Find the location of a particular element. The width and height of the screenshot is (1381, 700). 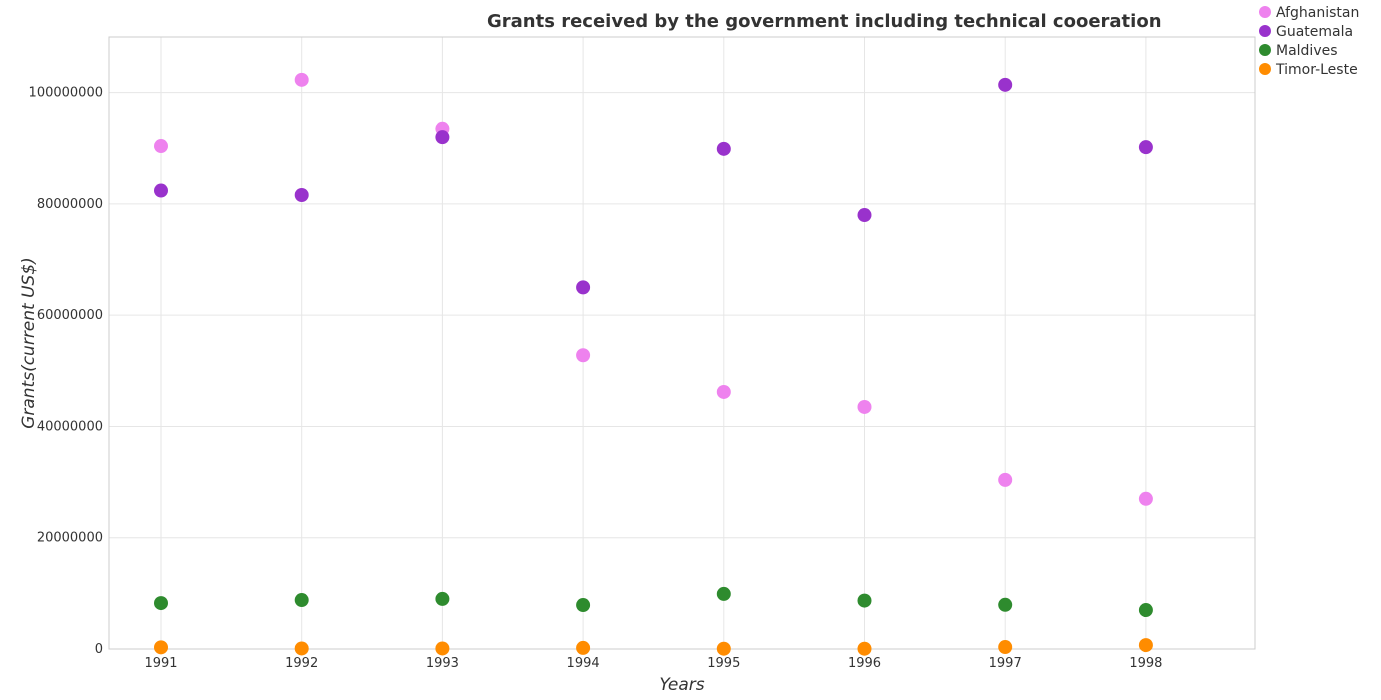

x-tick-label: 1995 is located at coordinates (723, 663).